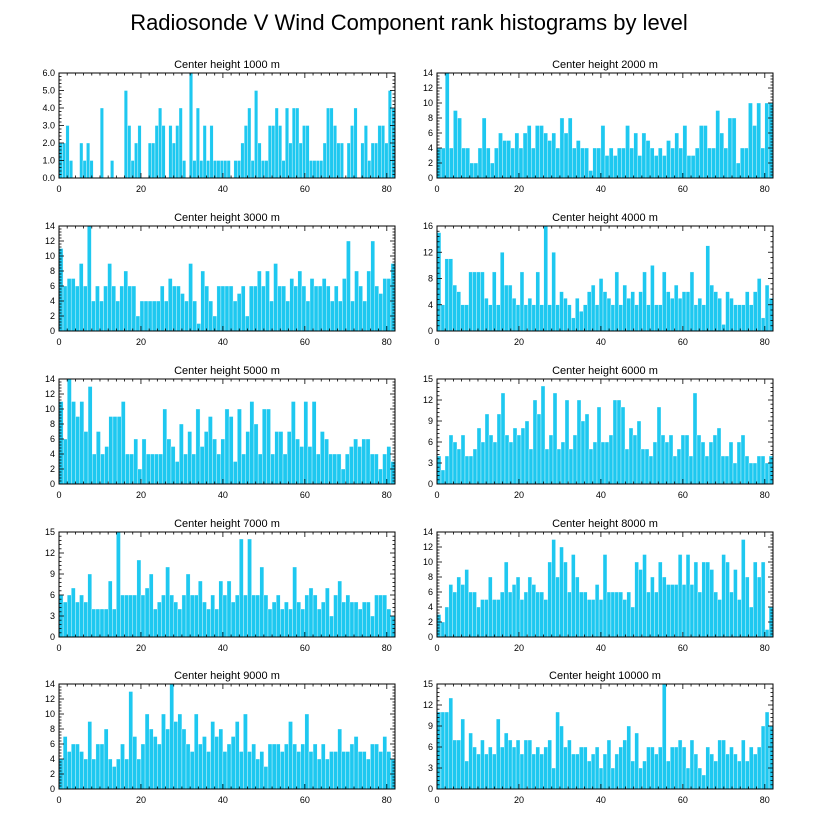 This screenshot has height=824, width=818. Describe the element at coordinates (765, 342) in the screenshot. I see `x-tick-label: 80` at that location.